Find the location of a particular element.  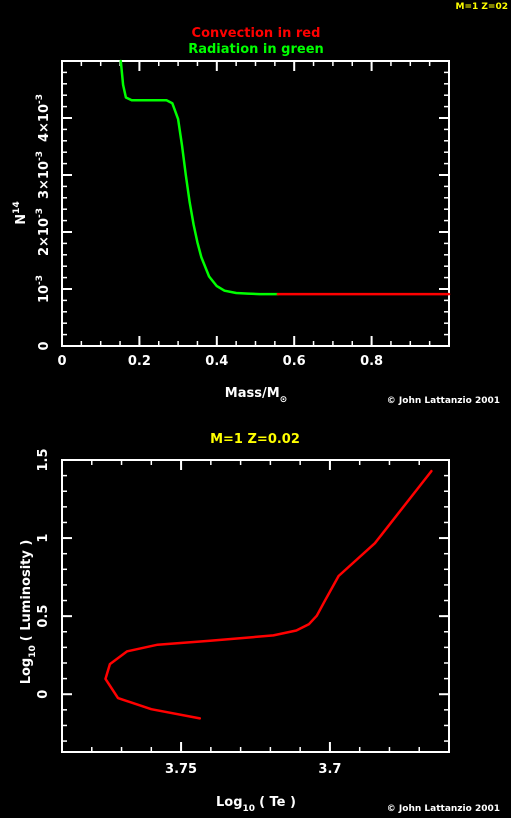

top-x-tick-label: 0.6 is located at coordinates (294, 361).